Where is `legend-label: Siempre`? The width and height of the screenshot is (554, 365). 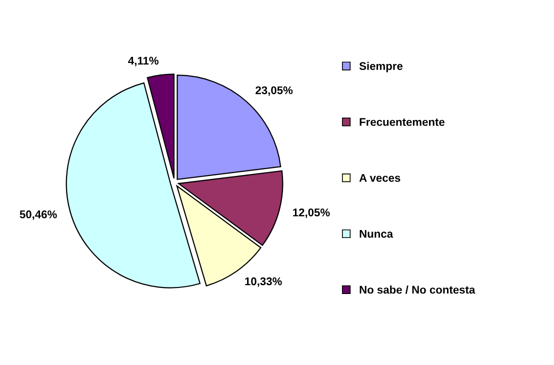 legend-label: Siempre is located at coordinates (381, 67).